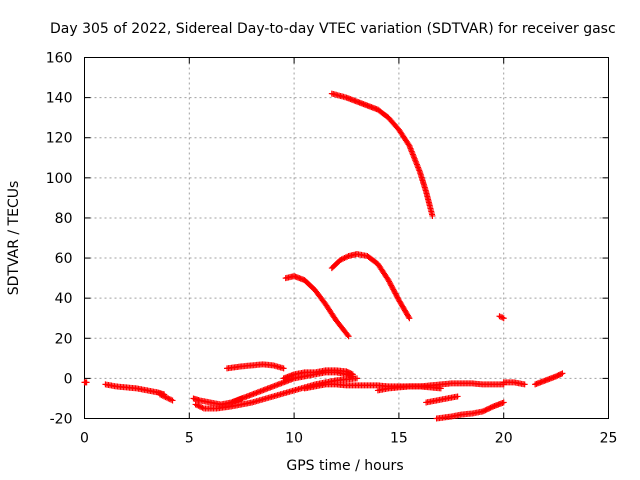  Describe the element at coordinates (189, 439) in the screenshot. I see `x-tick-label: 5` at that location.